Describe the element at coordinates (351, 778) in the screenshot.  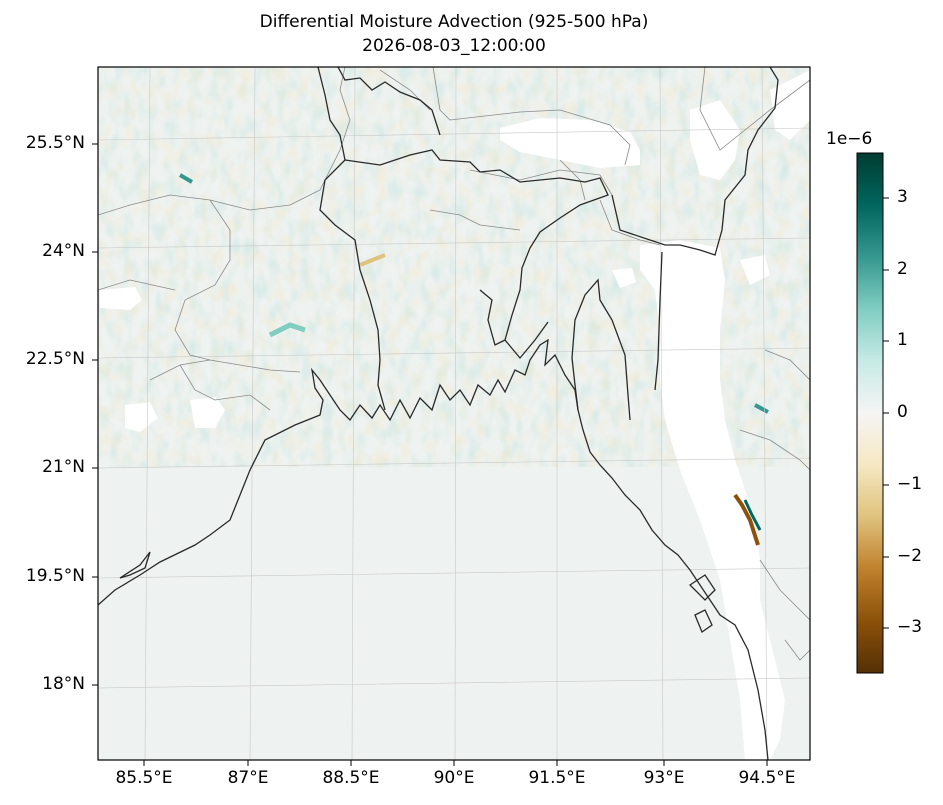
I see `lon-label: 88.5°E` at that location.